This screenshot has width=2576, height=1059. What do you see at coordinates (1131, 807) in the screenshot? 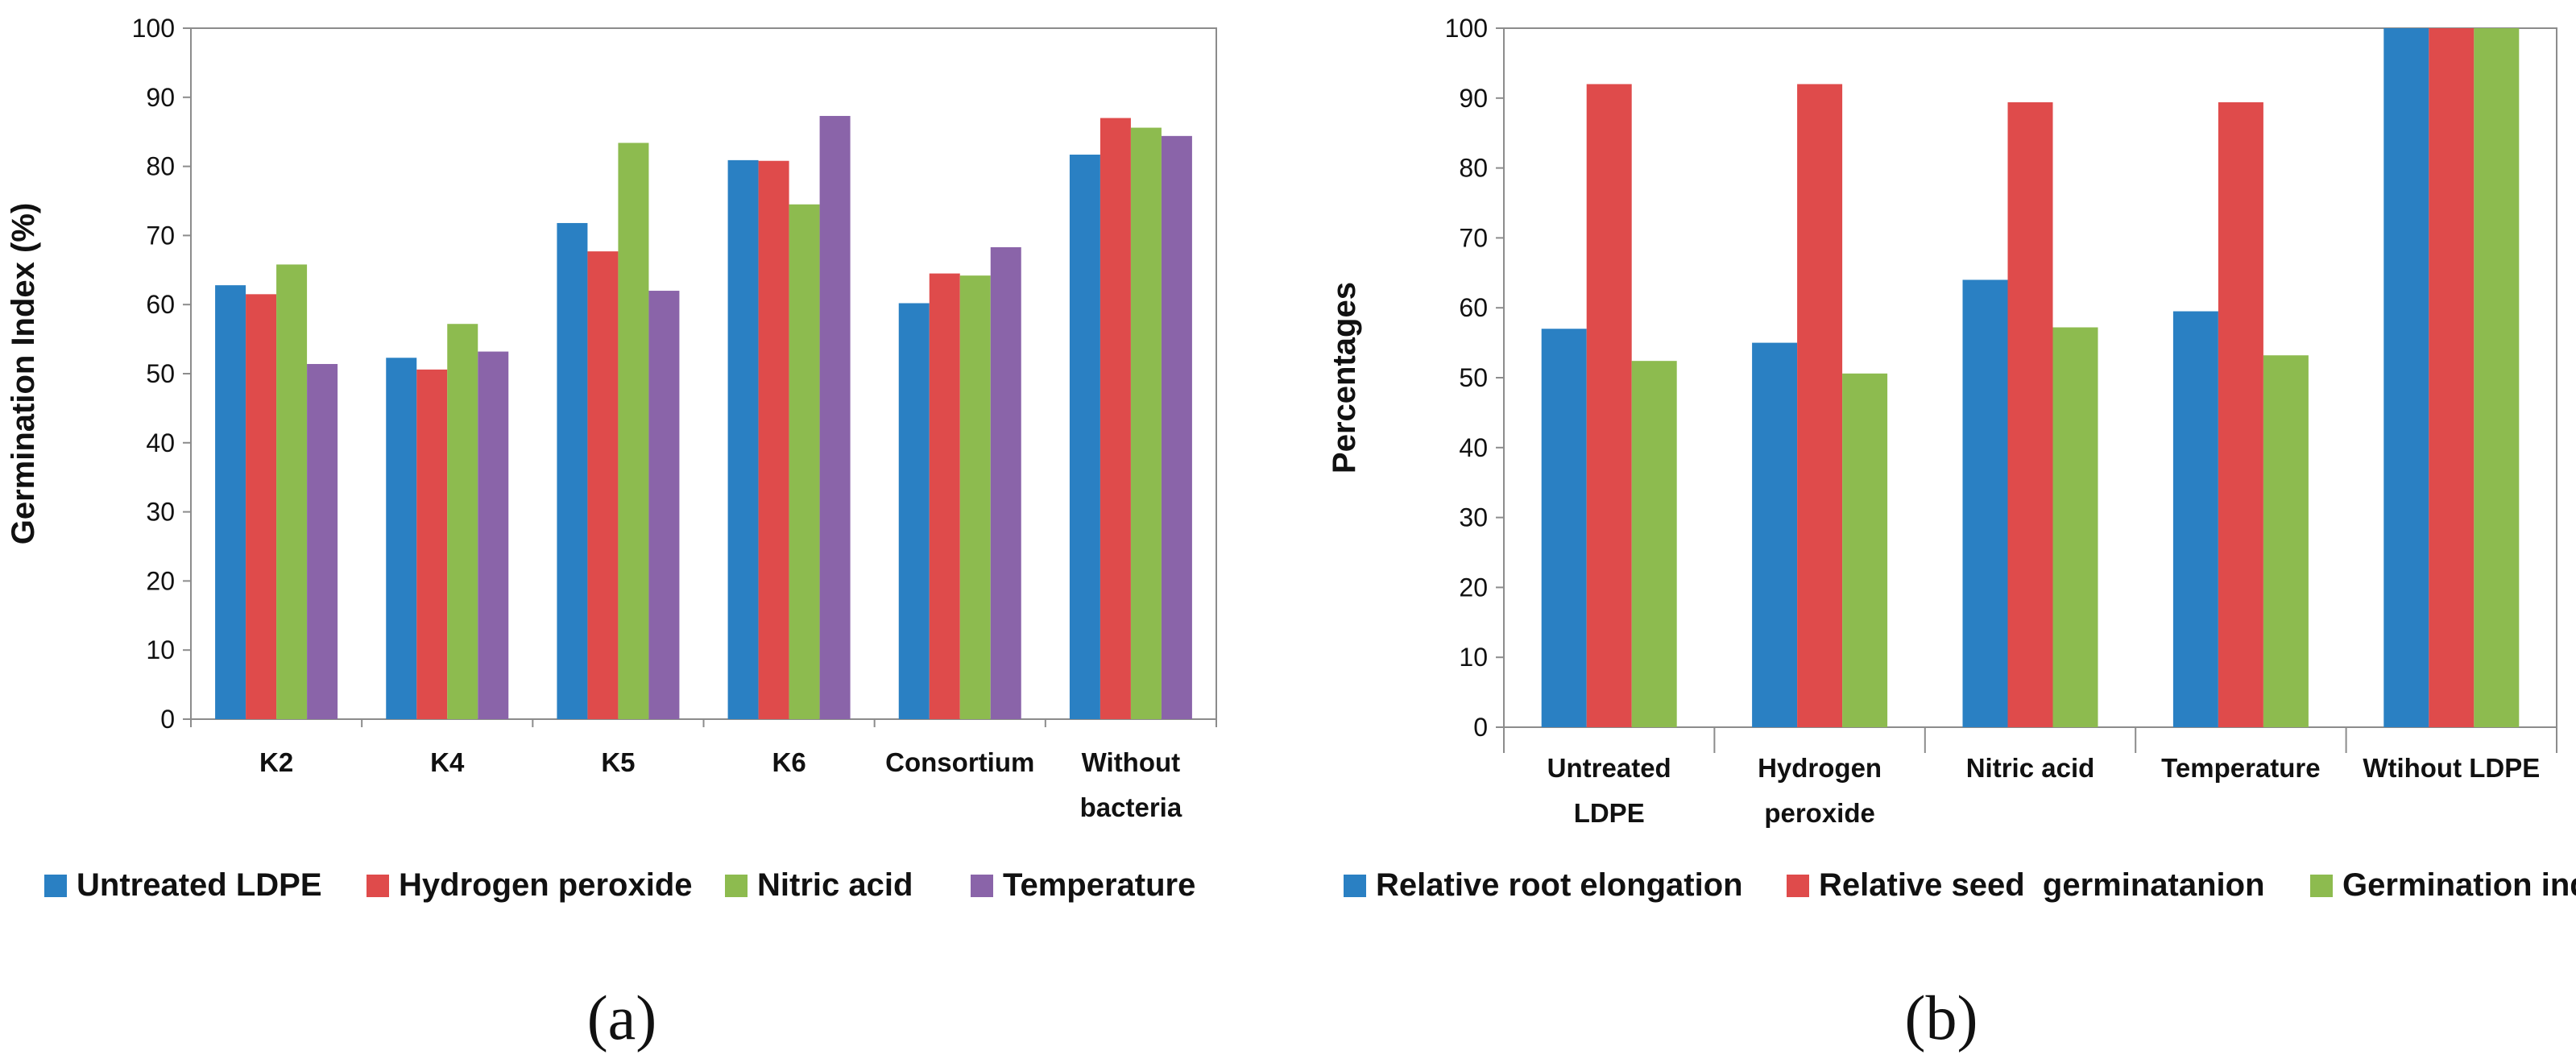
I see `category-label: bacteria` at bounding box center [1131, 807].